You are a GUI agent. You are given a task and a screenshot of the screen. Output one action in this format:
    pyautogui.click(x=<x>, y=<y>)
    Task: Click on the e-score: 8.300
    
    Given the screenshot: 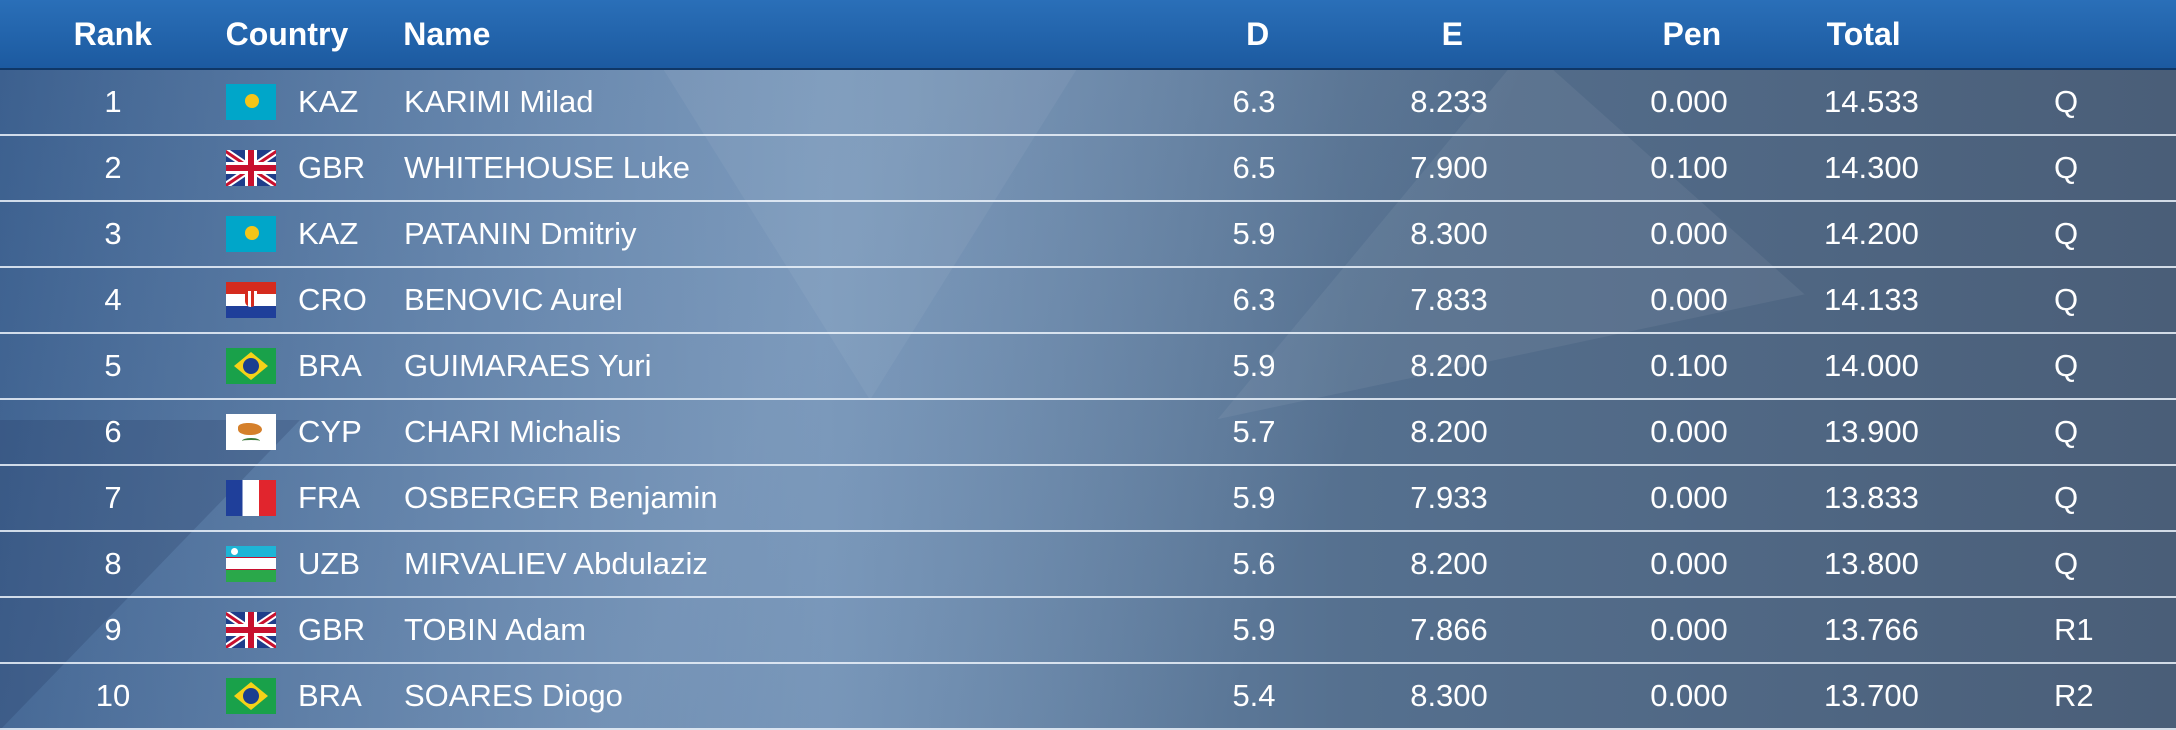 What is the action you would take?
    pyautogui.click(x=1449, y=695)
    